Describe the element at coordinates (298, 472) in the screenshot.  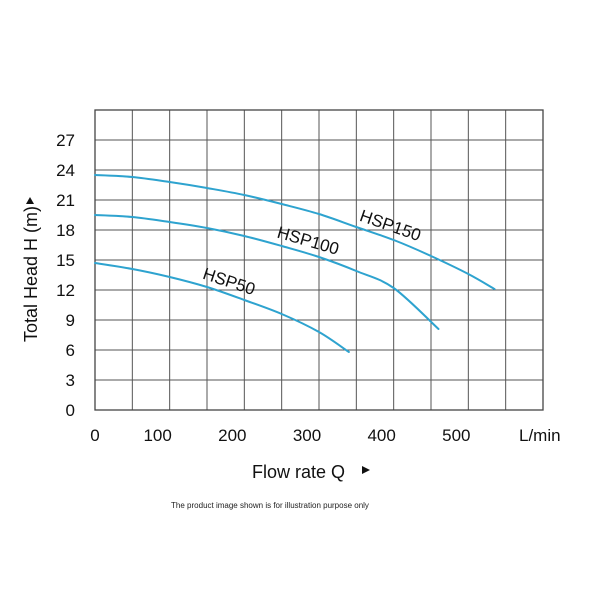
I see `x-axis-title: Flow rate Q` at that location.